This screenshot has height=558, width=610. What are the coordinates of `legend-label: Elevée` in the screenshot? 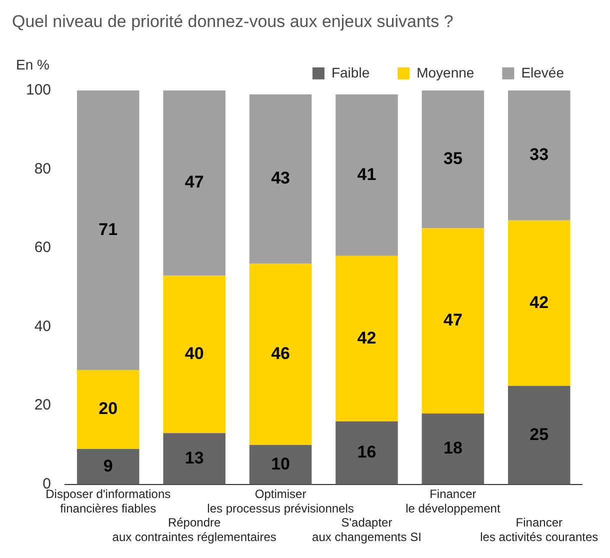 It's located at (542, 72).